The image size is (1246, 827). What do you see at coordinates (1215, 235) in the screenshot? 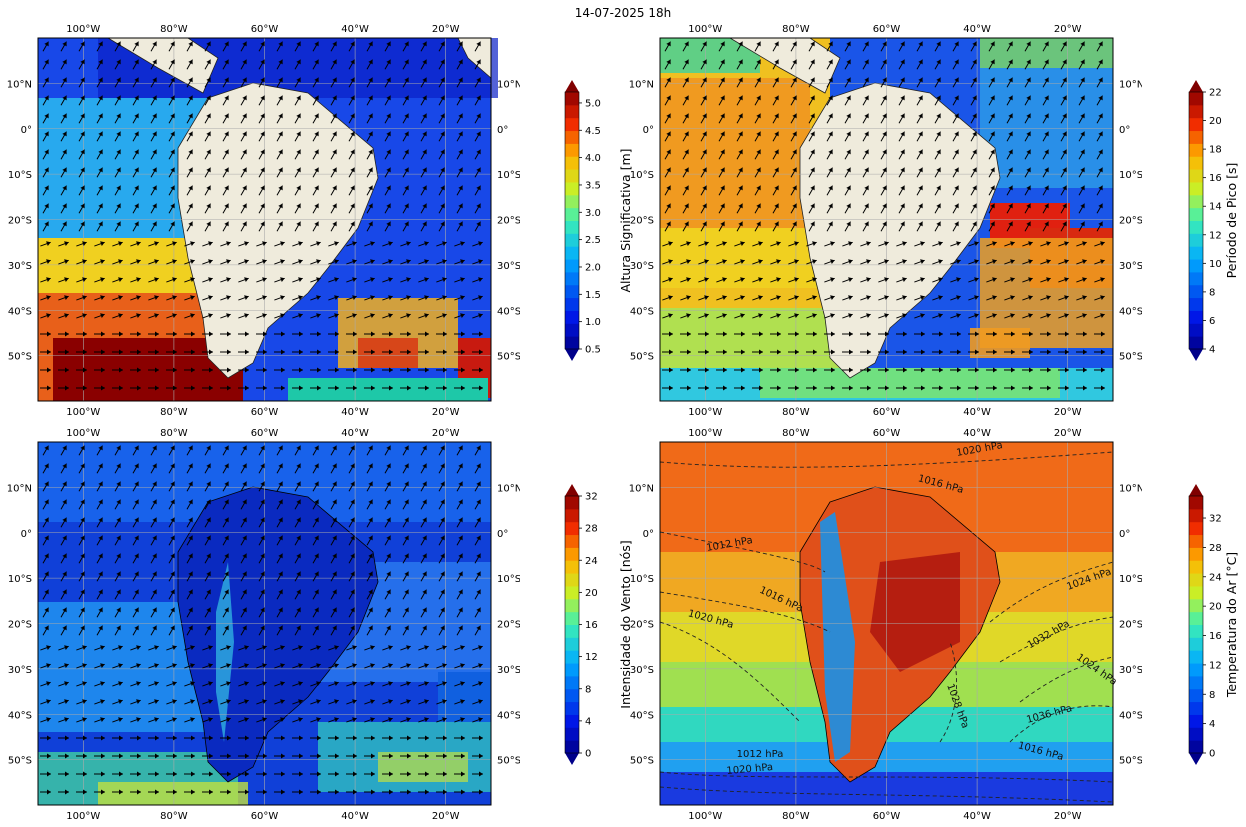
I see `colorbar-tick-label: 12` at bounding box center [1215, 235].